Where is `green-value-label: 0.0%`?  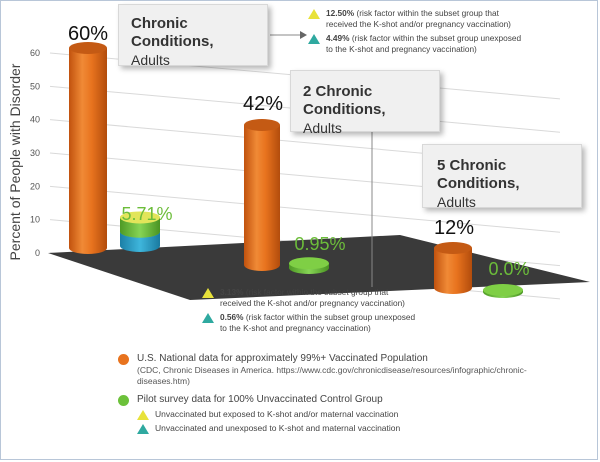 green-value-label: 0.0% is located at coordinates (508, 269).